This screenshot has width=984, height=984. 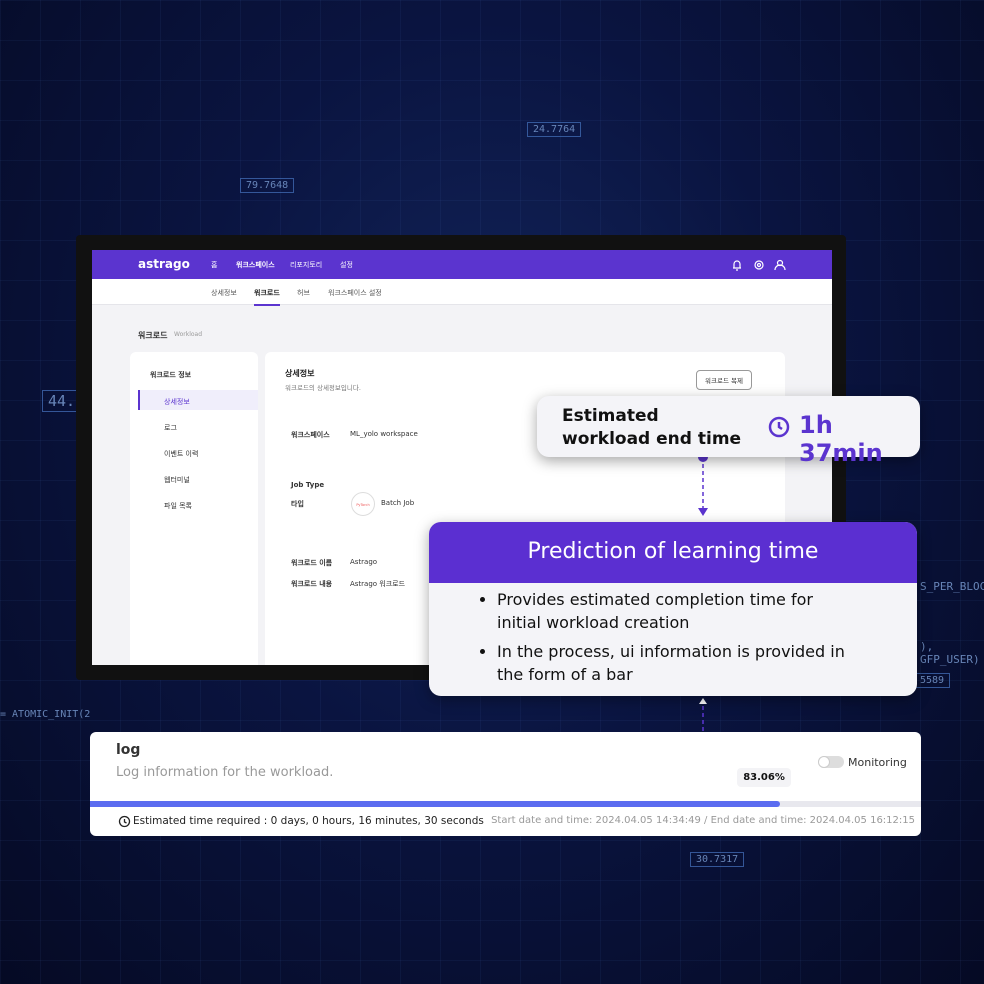 I want to click on field-label: 워크로드 이름, so click(x=312, y=563).